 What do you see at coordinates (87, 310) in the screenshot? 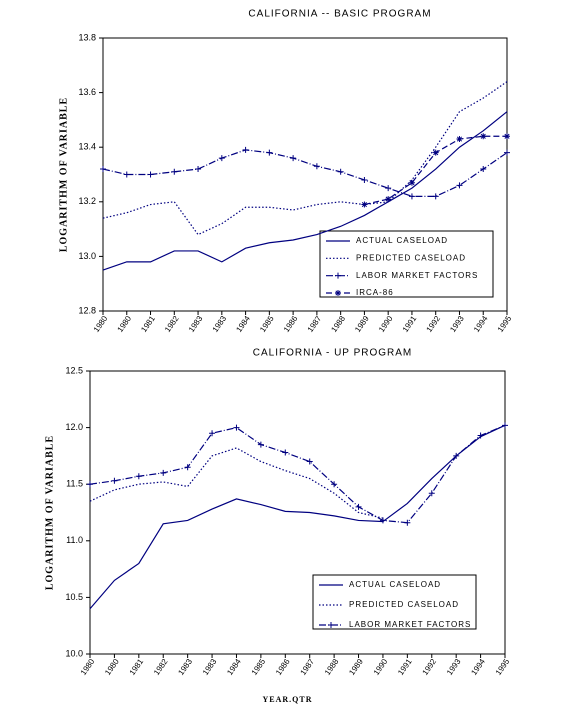
I see `y-tick-label: 12.8` at bounding box center [87, 310].